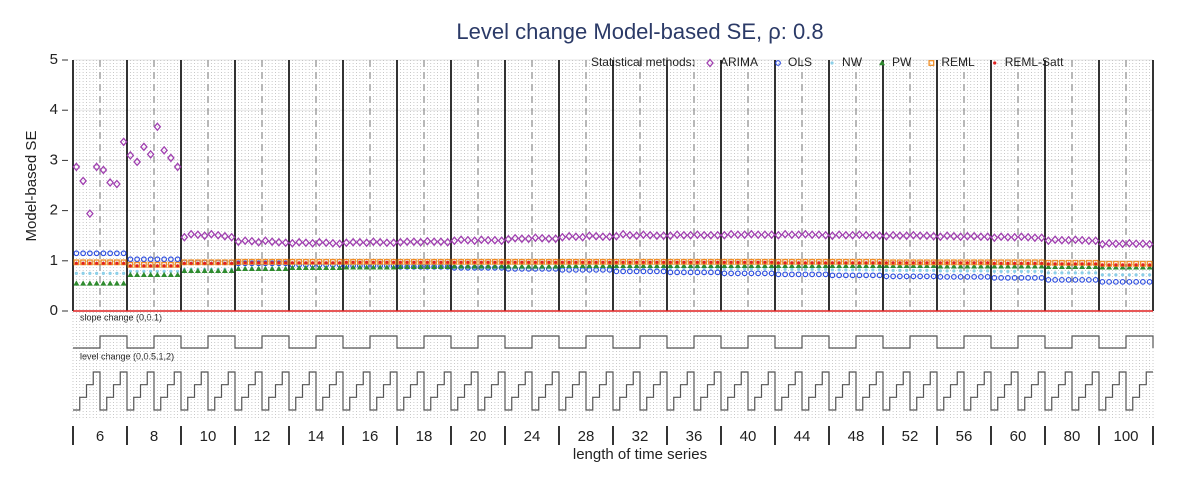  Describe the element at coordinates (1125, 436) in the screenshot. I see `x-tick-label: 100` at that location.